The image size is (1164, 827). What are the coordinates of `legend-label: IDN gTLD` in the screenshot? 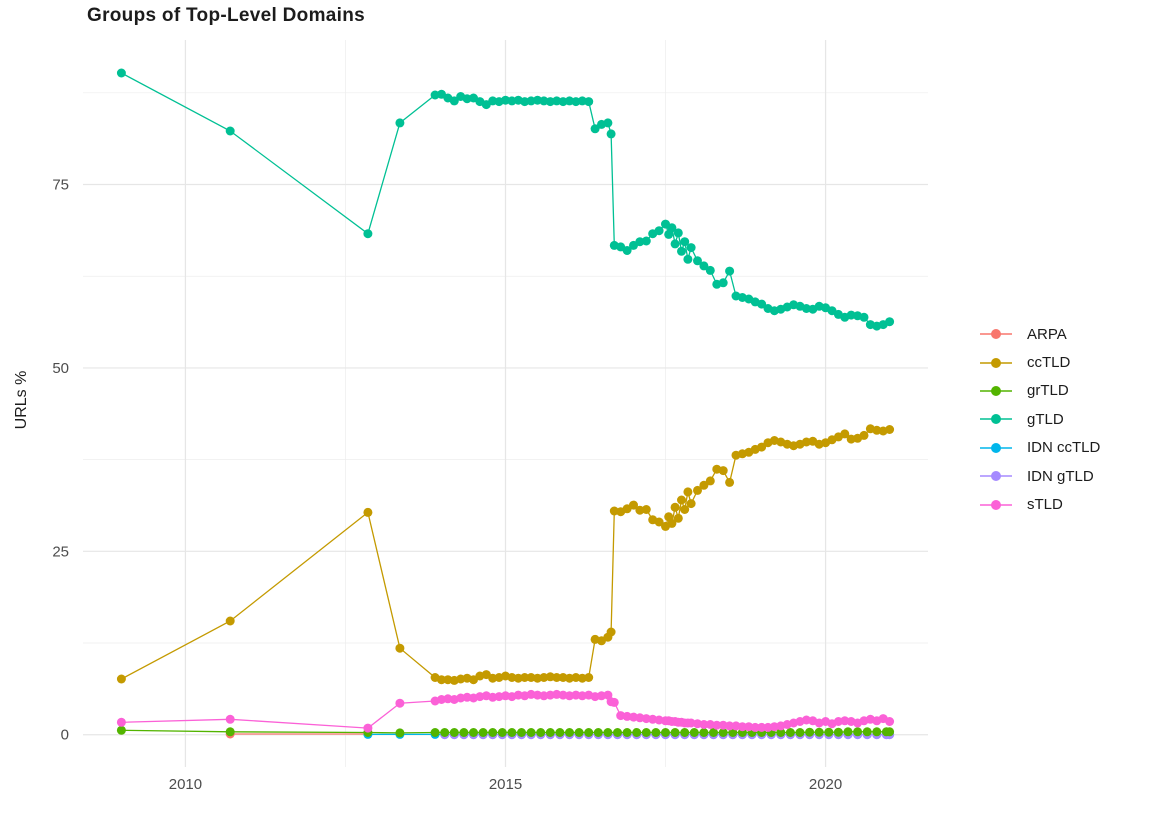 It's located at (1060, 476).